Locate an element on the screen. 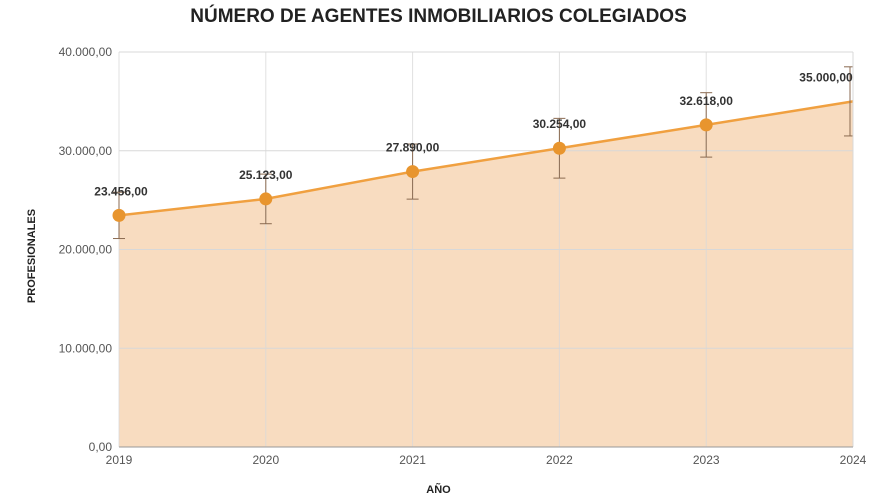 The image size is (877, 500). data-label: 23.456,00 is located at coordinates (121, 191).